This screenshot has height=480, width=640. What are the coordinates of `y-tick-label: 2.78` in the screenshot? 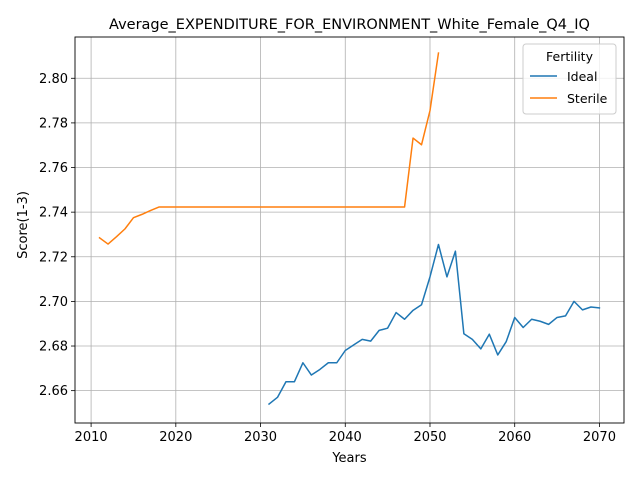 It's located at (53, 123).